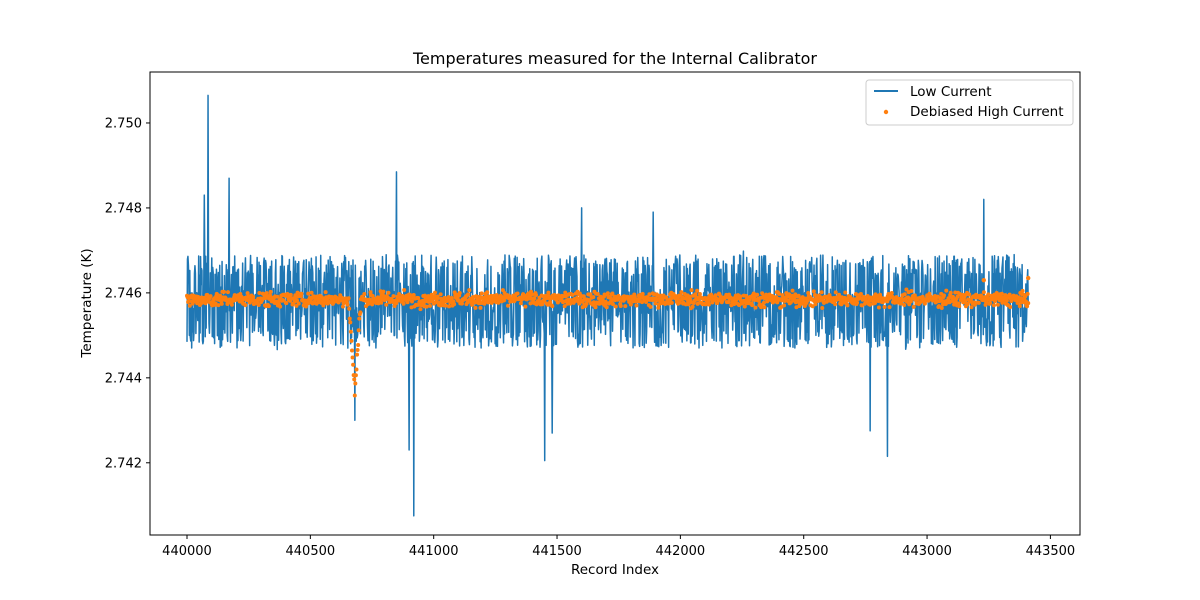 The height and width of the screenshot is (600, 1200). Describe the element at coordinates (804, 551) in the screenshot. I see `x-tick-label: 442500` at that location.